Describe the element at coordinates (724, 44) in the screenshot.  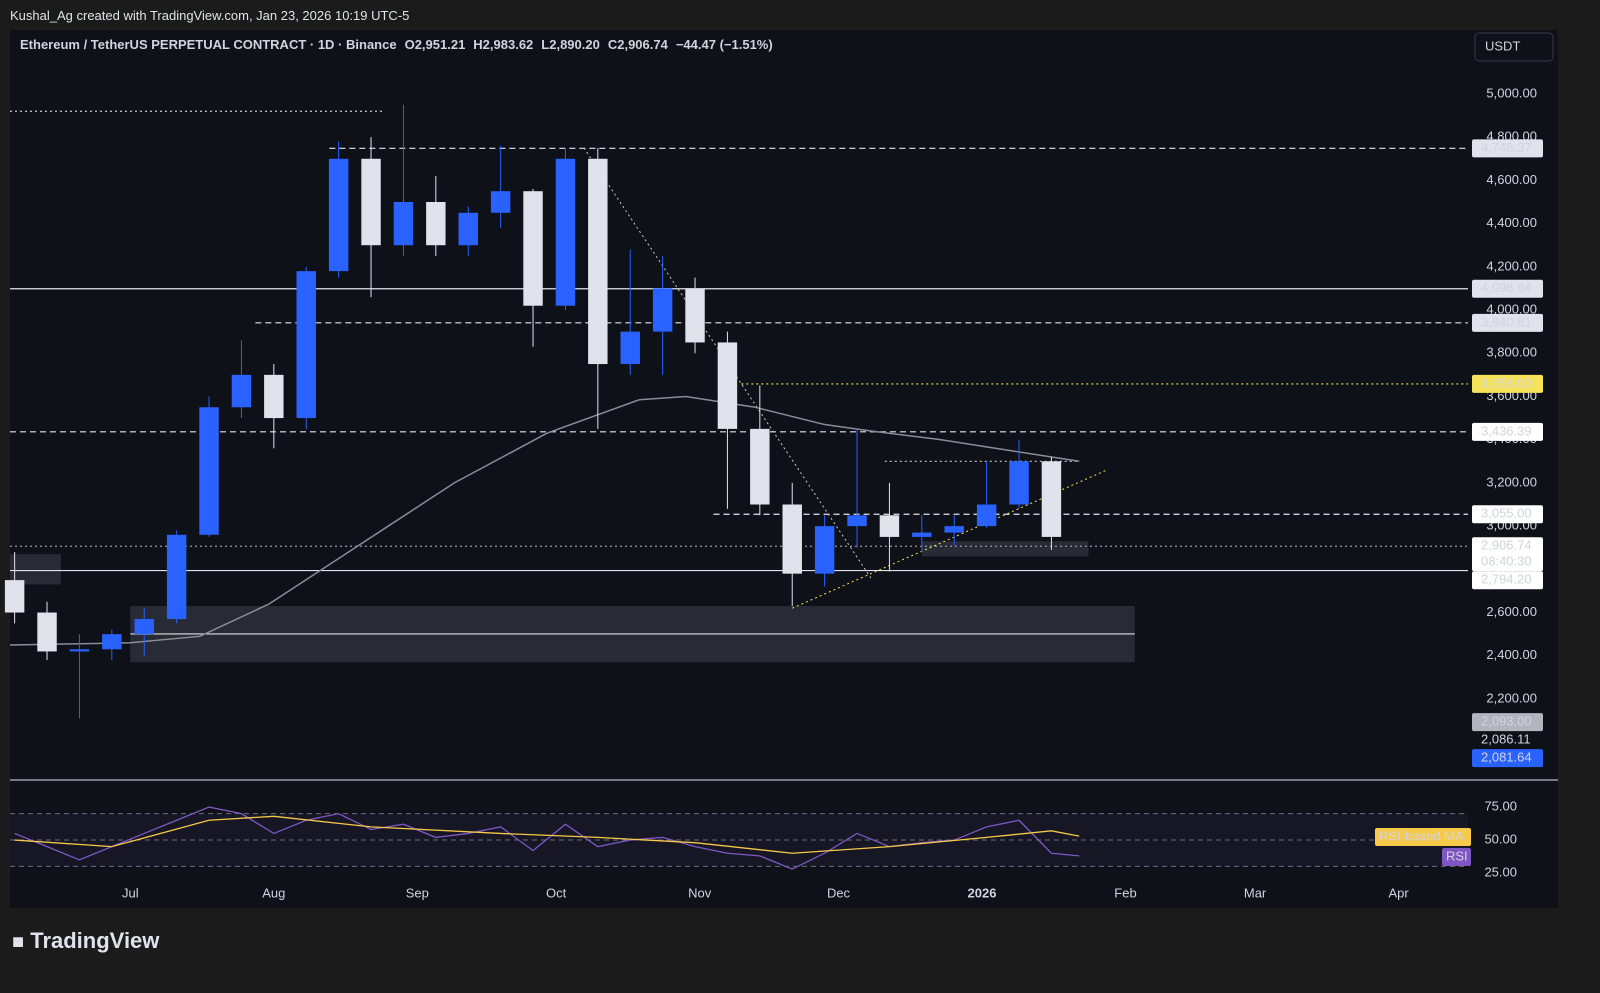
I see `ohlc-change: −44.47 (−1.51%)` at that location.